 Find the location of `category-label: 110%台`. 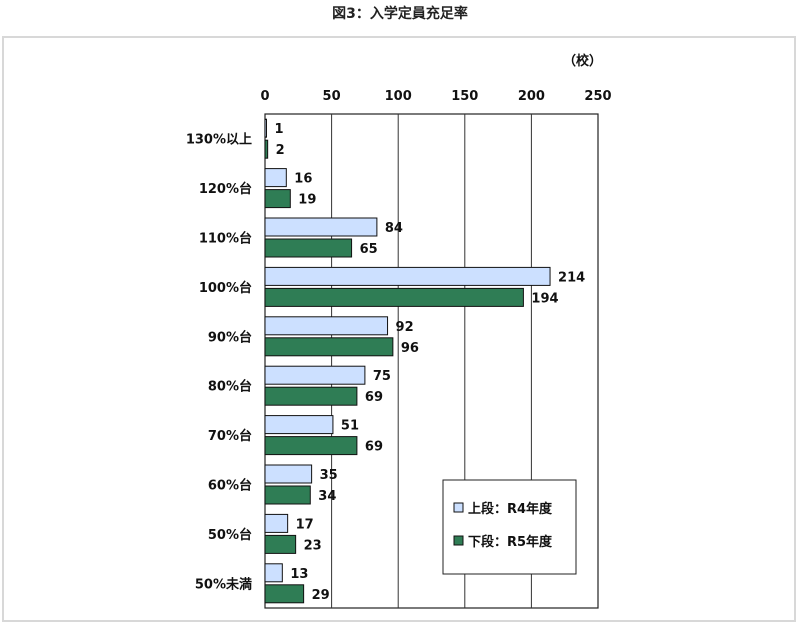

category-label: 110%台 is located at coordinates (225, 239).